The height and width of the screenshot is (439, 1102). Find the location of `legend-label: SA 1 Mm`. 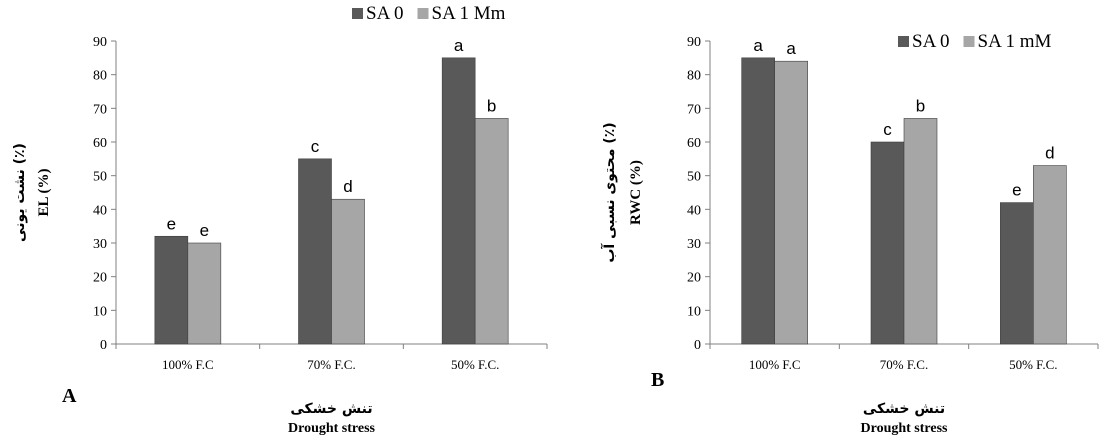

legend-label: SA 1 Mm is located at coordinates (469, 13).